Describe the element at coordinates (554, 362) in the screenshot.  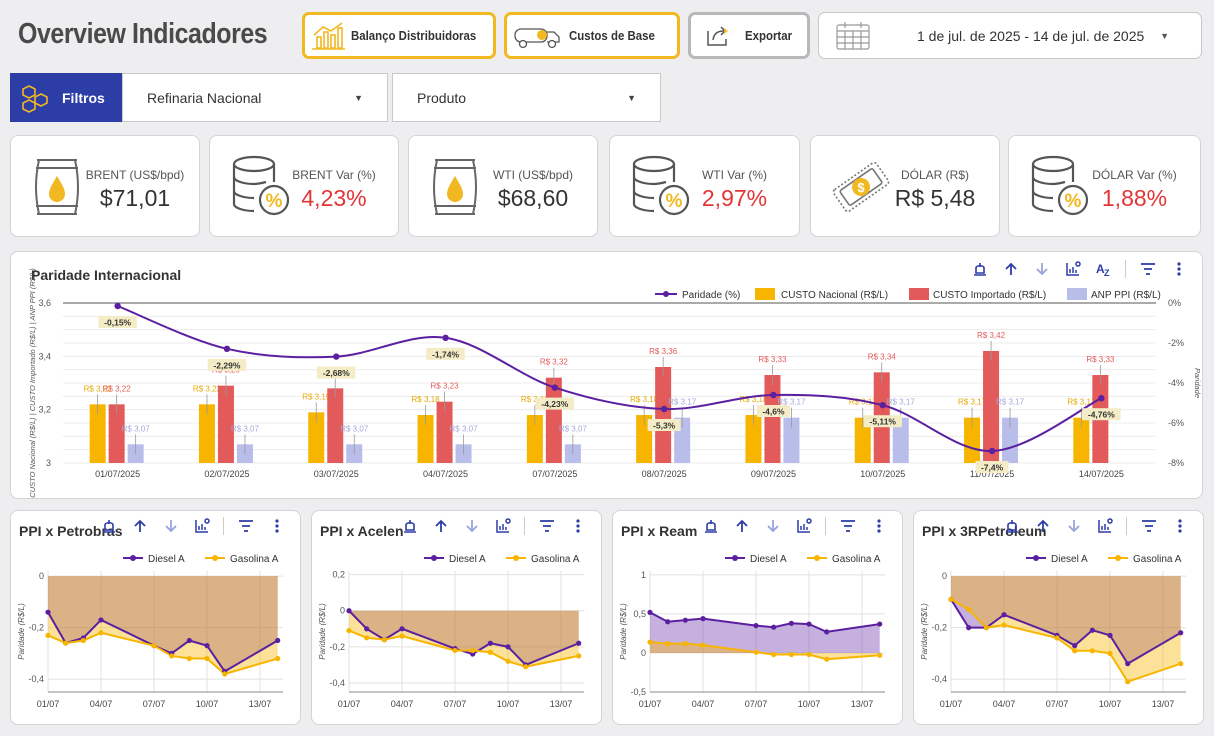
I see `bar-data-label: R$ 3,32` at that location.